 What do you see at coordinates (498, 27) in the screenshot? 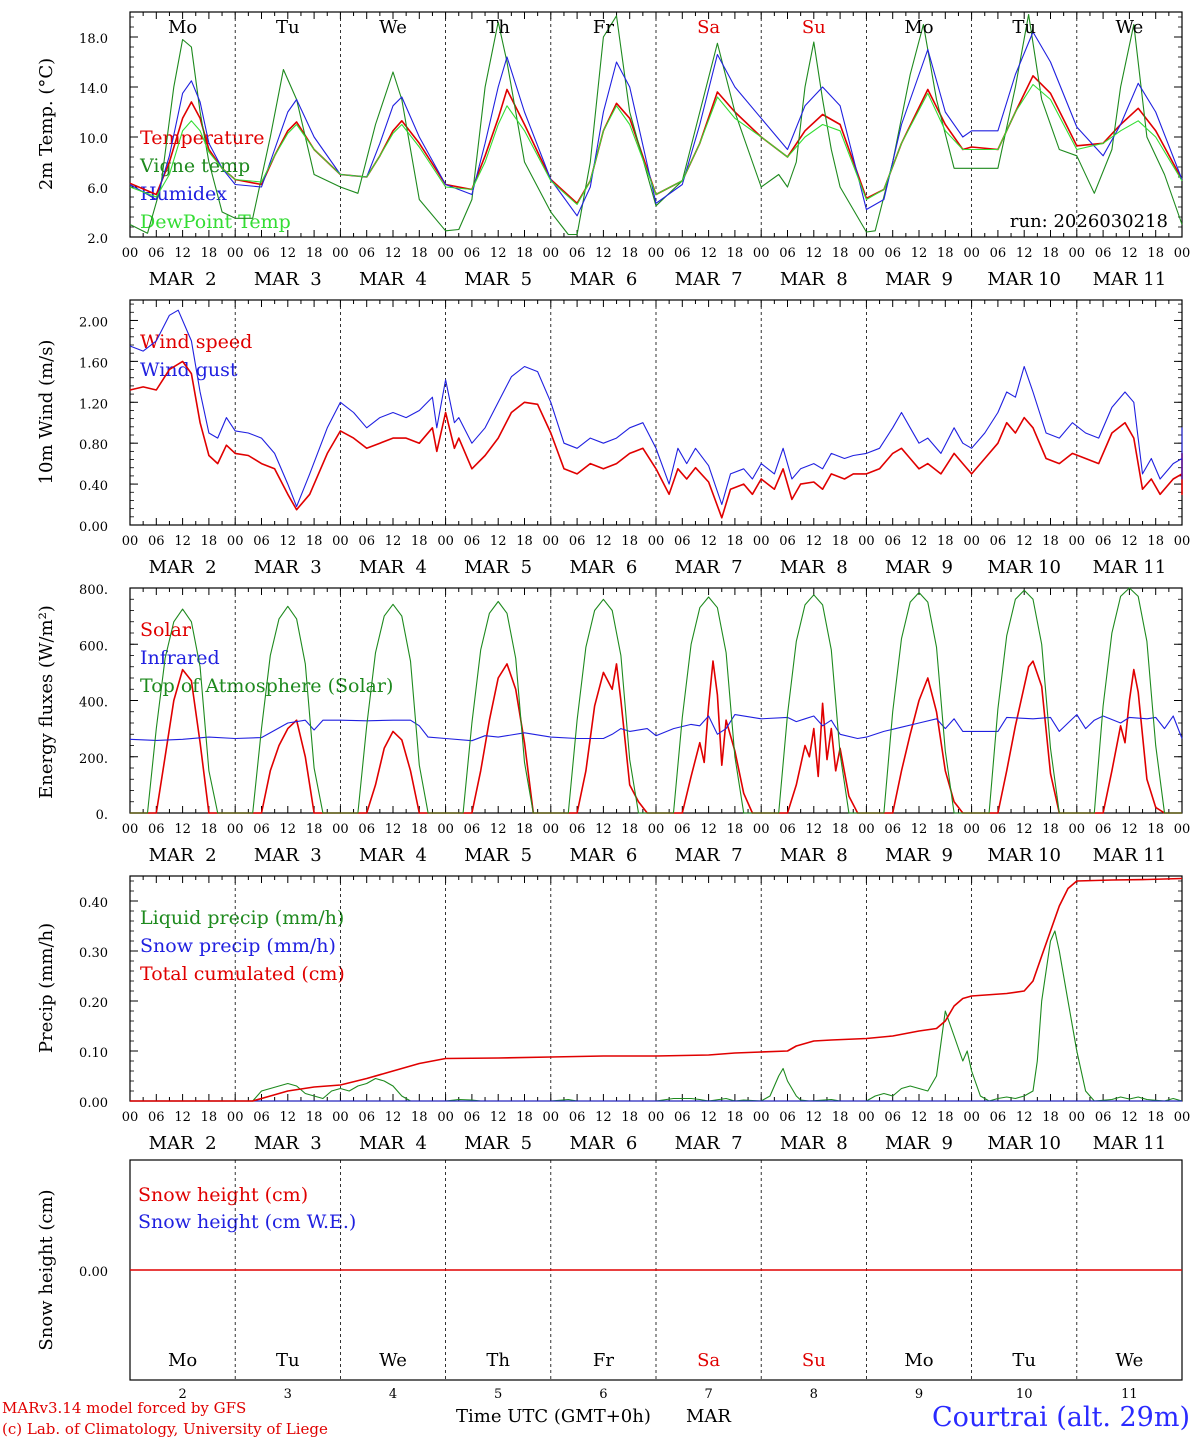
I see `day-of-week-label: Th` at bounding box center [498, 27].